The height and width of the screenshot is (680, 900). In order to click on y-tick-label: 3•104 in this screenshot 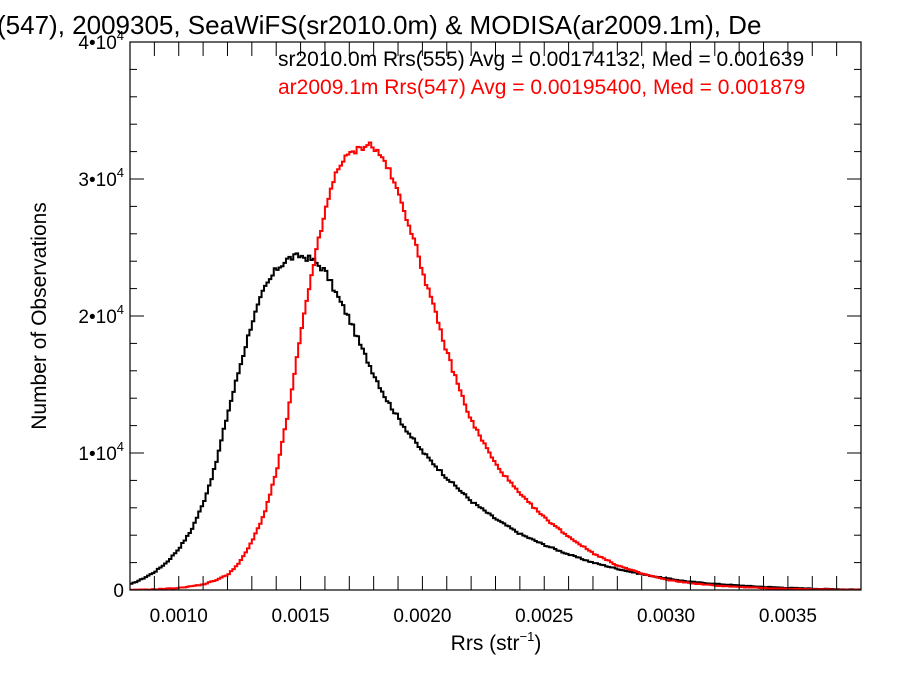, I will do `click(101, 178)`.